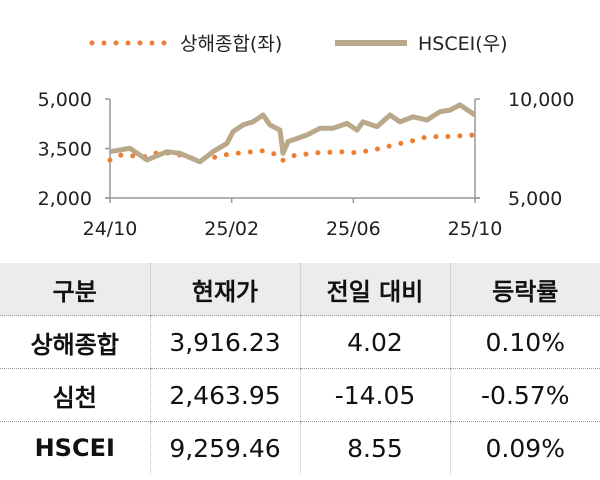  What do you see at coordinates (231, 44) in the screenshot?
I see `legend-label: 상해종합(좌)` at bounding box center [231, 44].